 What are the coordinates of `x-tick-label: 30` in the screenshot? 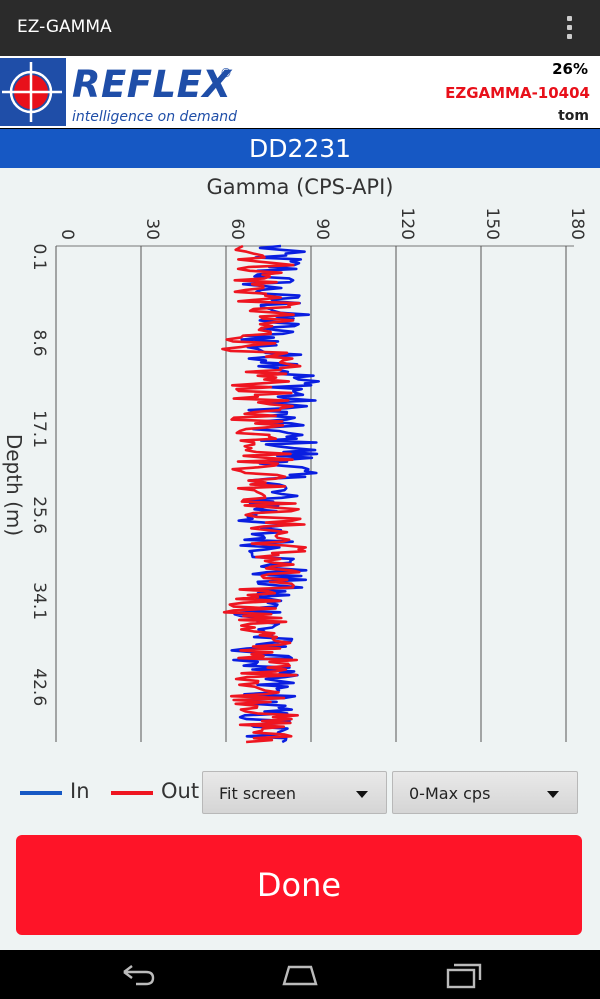 It's located at (152, 229).